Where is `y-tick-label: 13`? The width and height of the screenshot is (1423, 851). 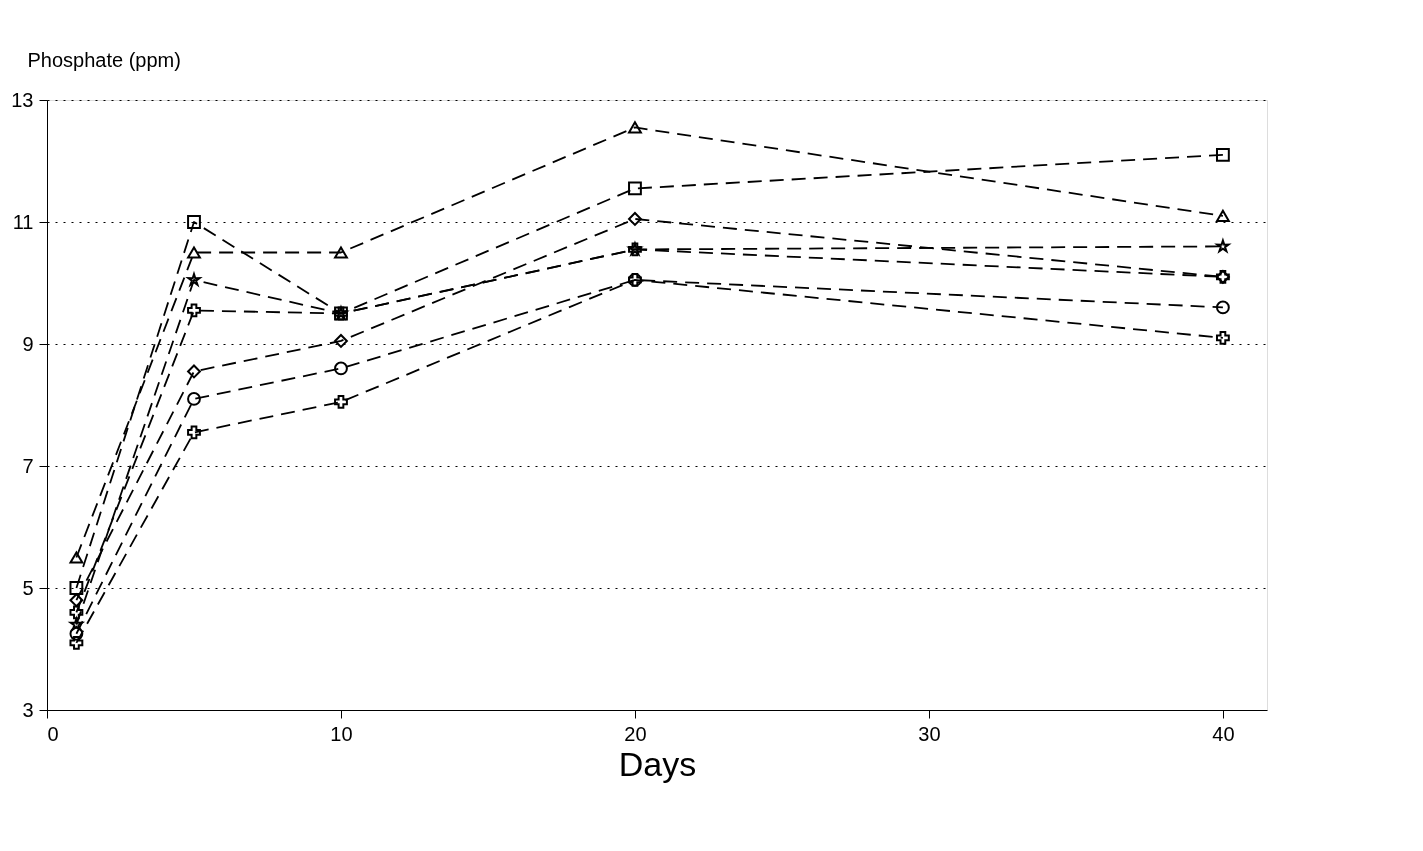 y-tick-label: 13 is located at coordinates (22, 99).